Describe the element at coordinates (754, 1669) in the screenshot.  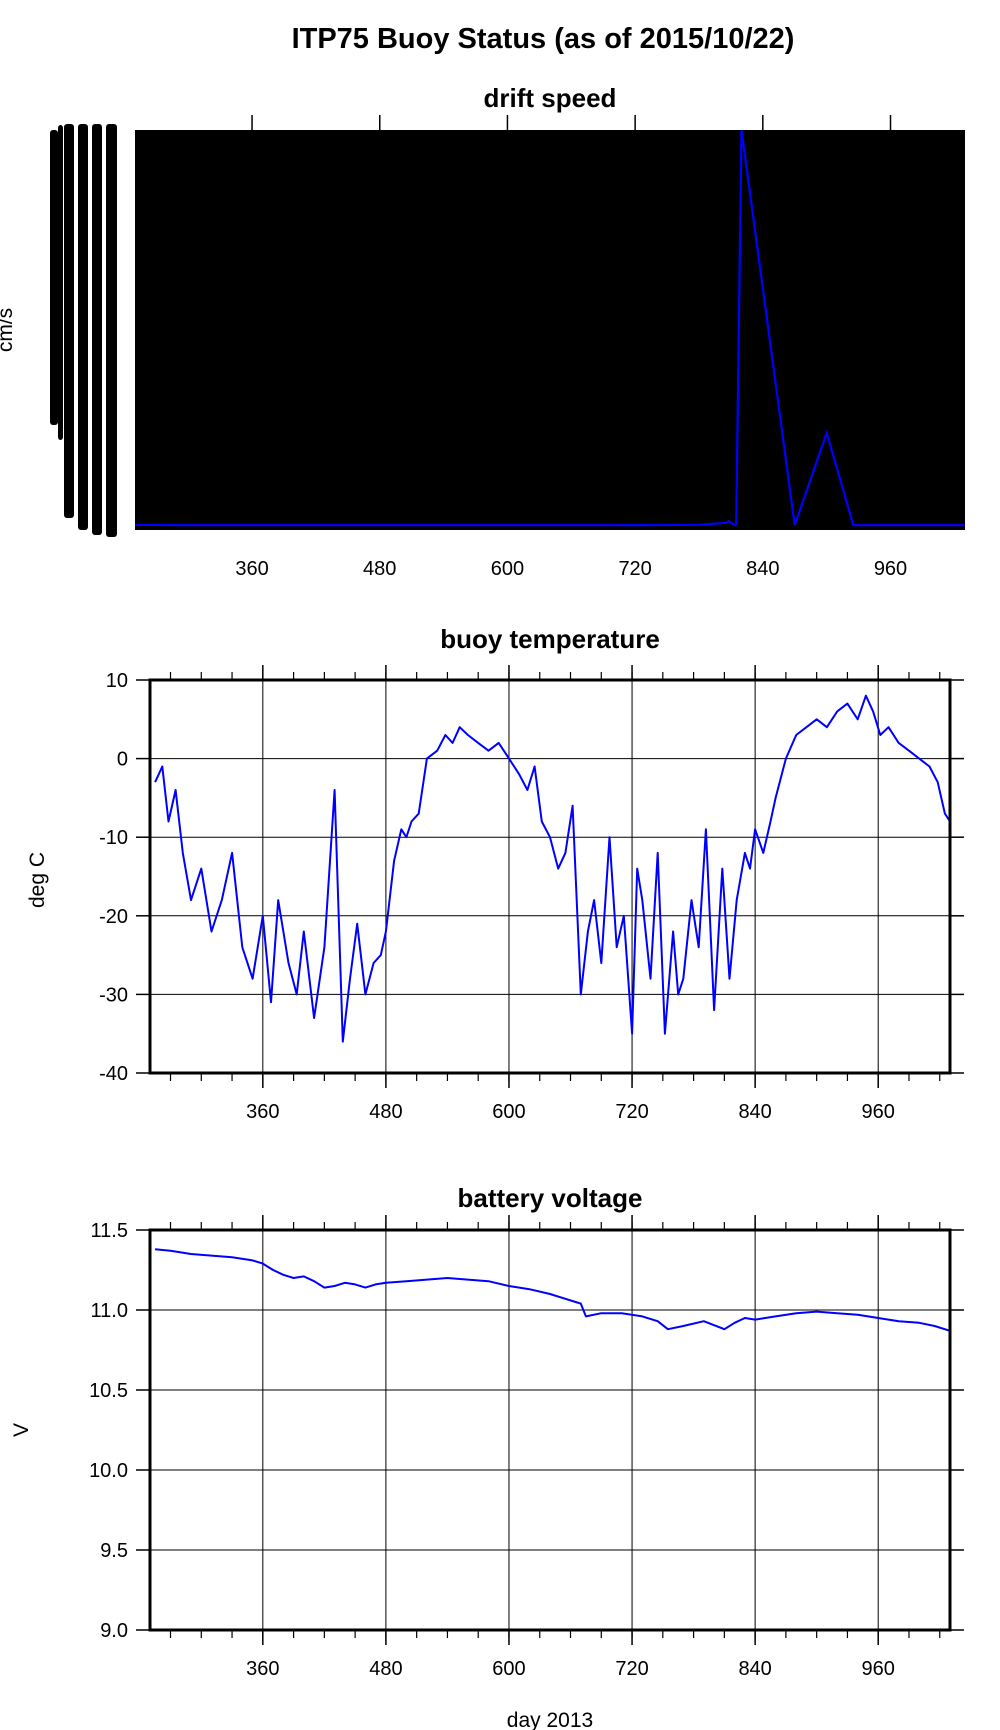
I see `battery-voltage-x-tick-label: 840` at that location.